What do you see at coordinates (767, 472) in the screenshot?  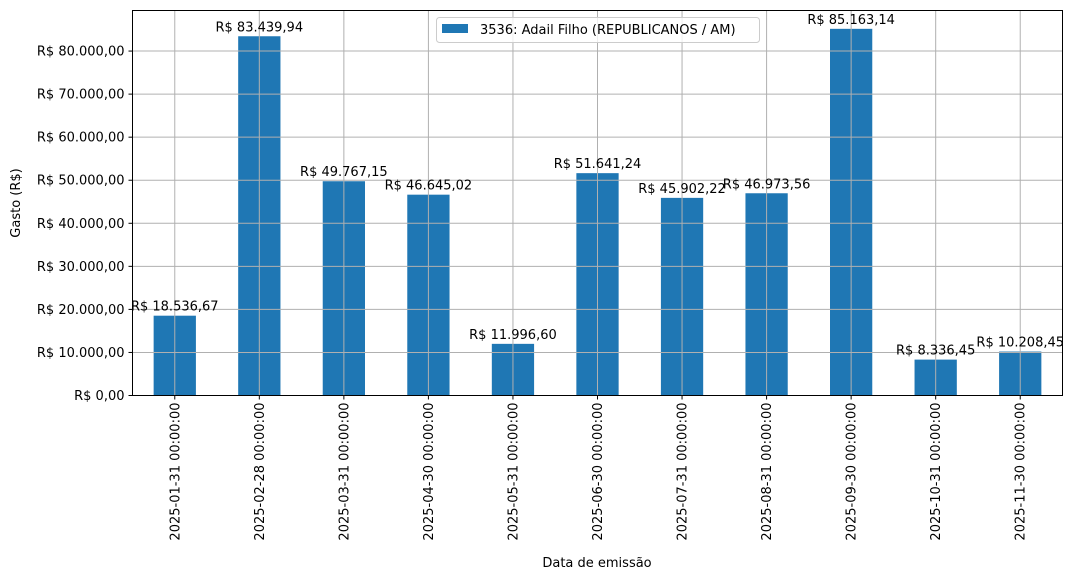 I see `x-tick-label: 2025-08-31 00:00:00` at bounding box center [767, 472].